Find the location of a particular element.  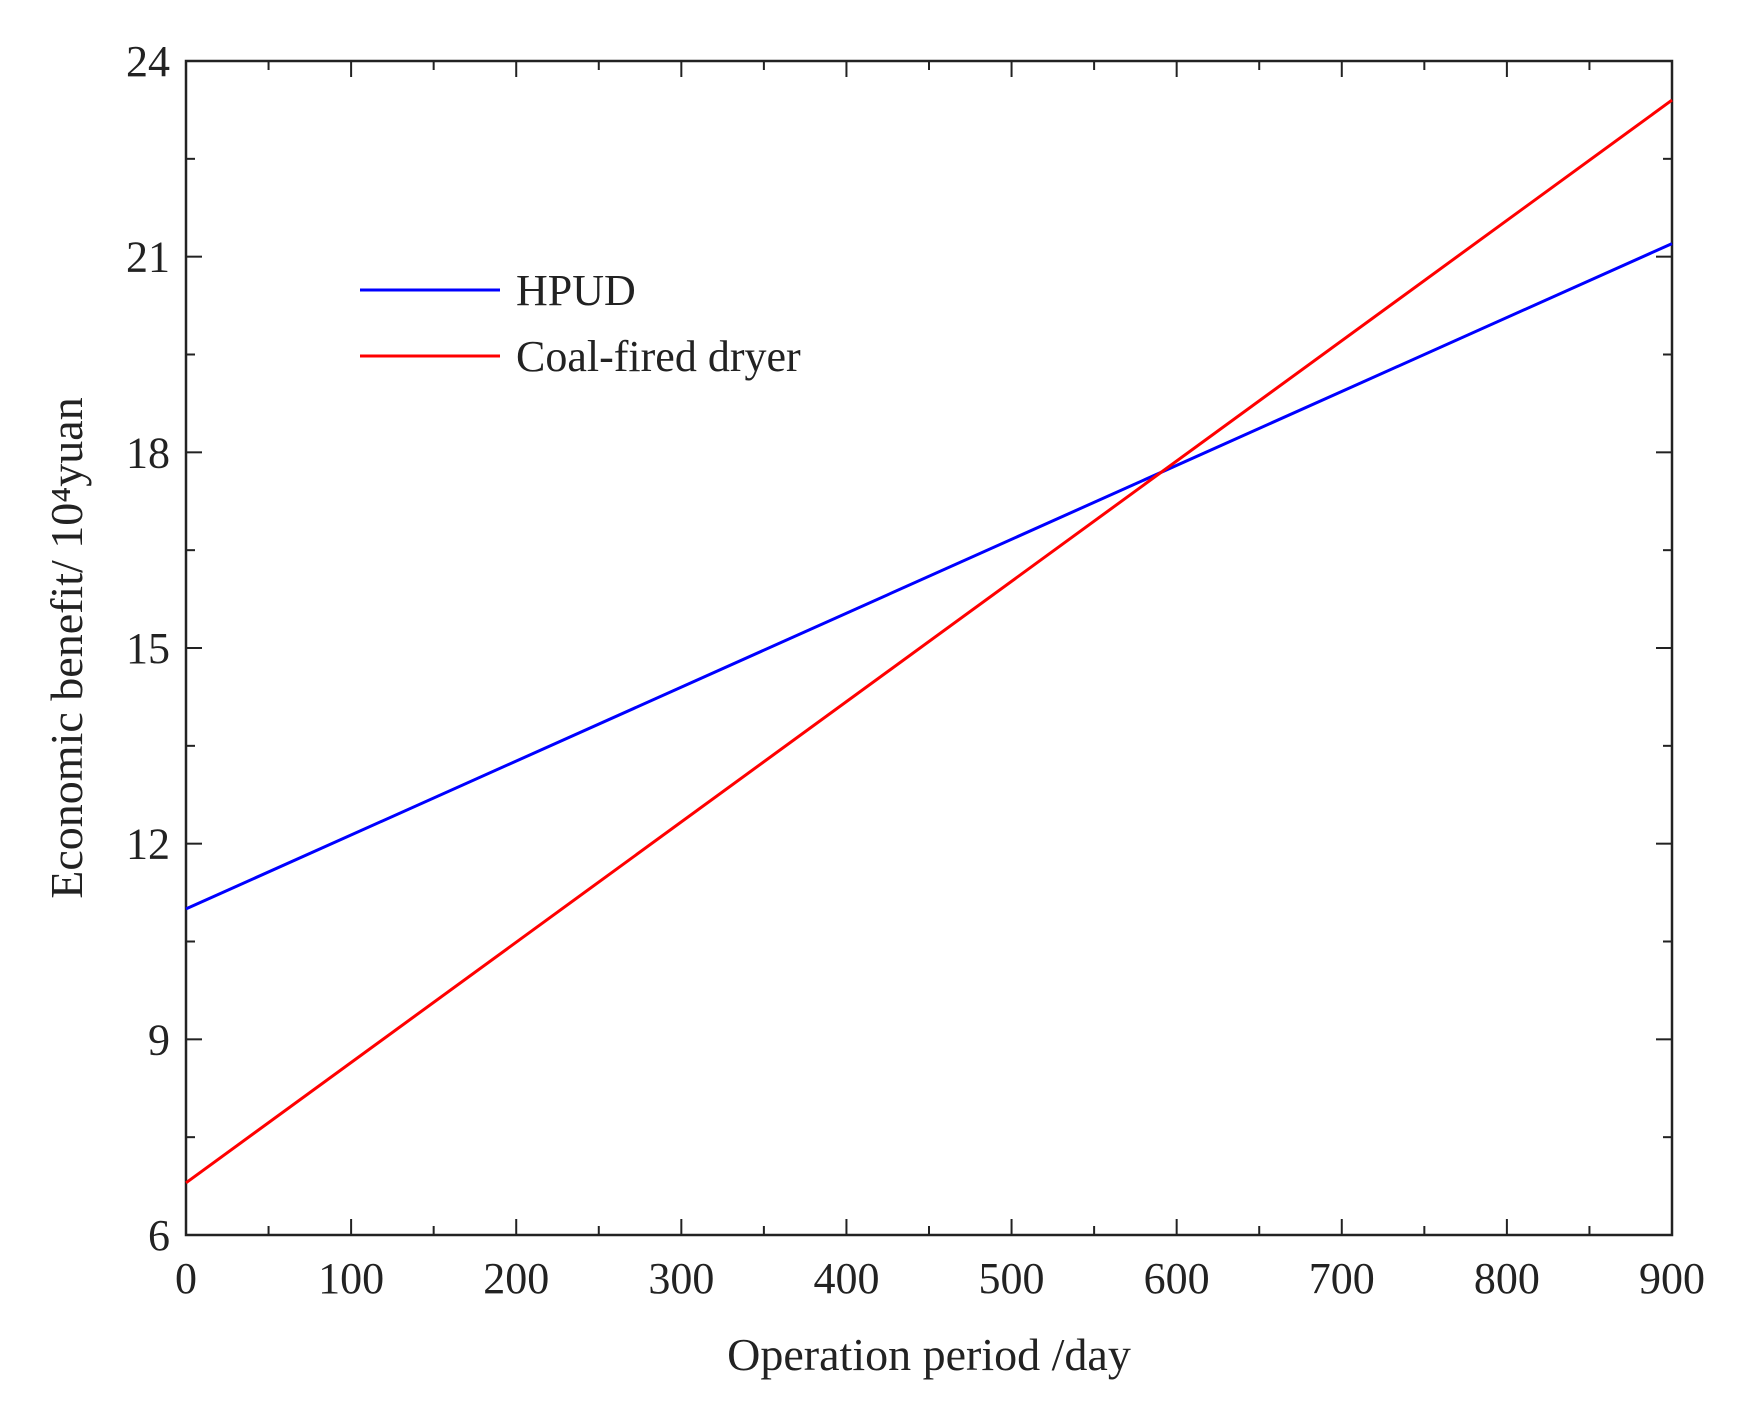

y-tick-label: 18 is located at coordinates (148, 452).